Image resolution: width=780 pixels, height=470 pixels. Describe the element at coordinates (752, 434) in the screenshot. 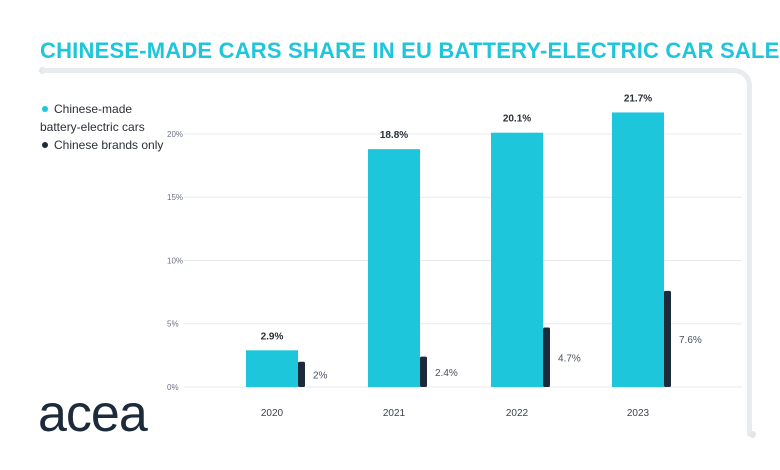

I see `frame-end-dot` at that location.